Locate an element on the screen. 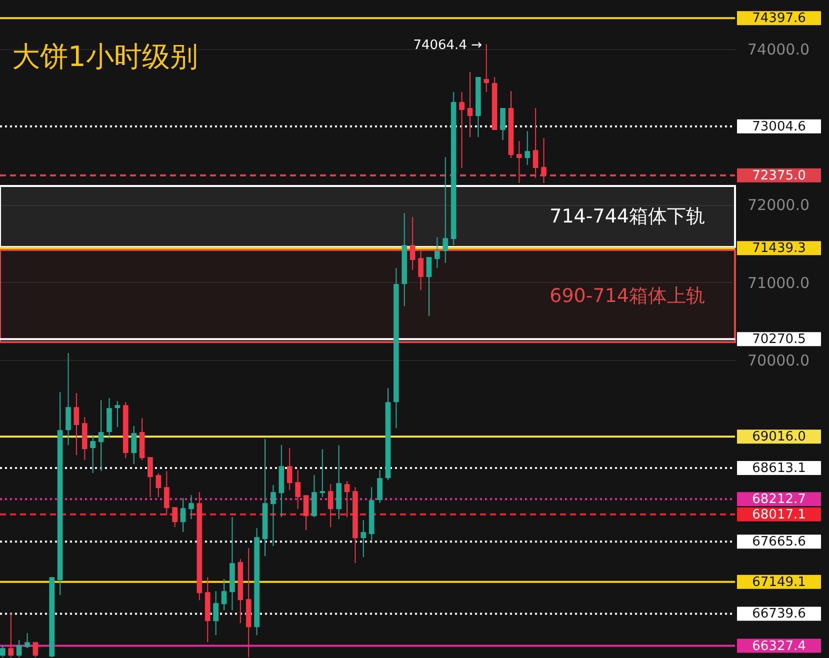 This screenshot has height=658, width=829. ref-line-label: 66327.4 is located at coordinates (779, 646).